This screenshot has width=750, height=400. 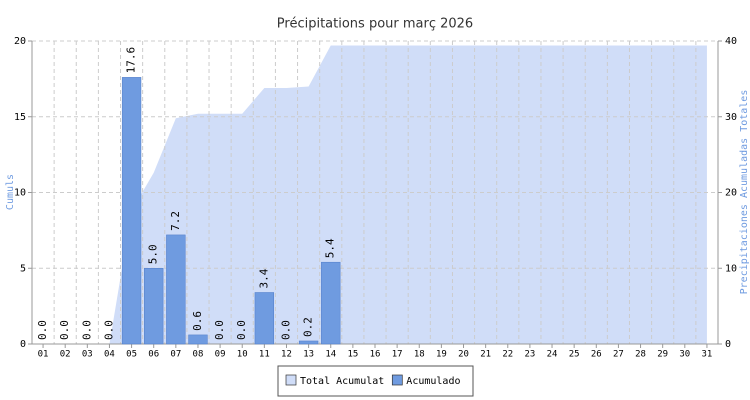 What do you see at coordinates (433, 381) in the screenshot?
I see `legend-label: Acumulado` at bounding box center [433, 381].